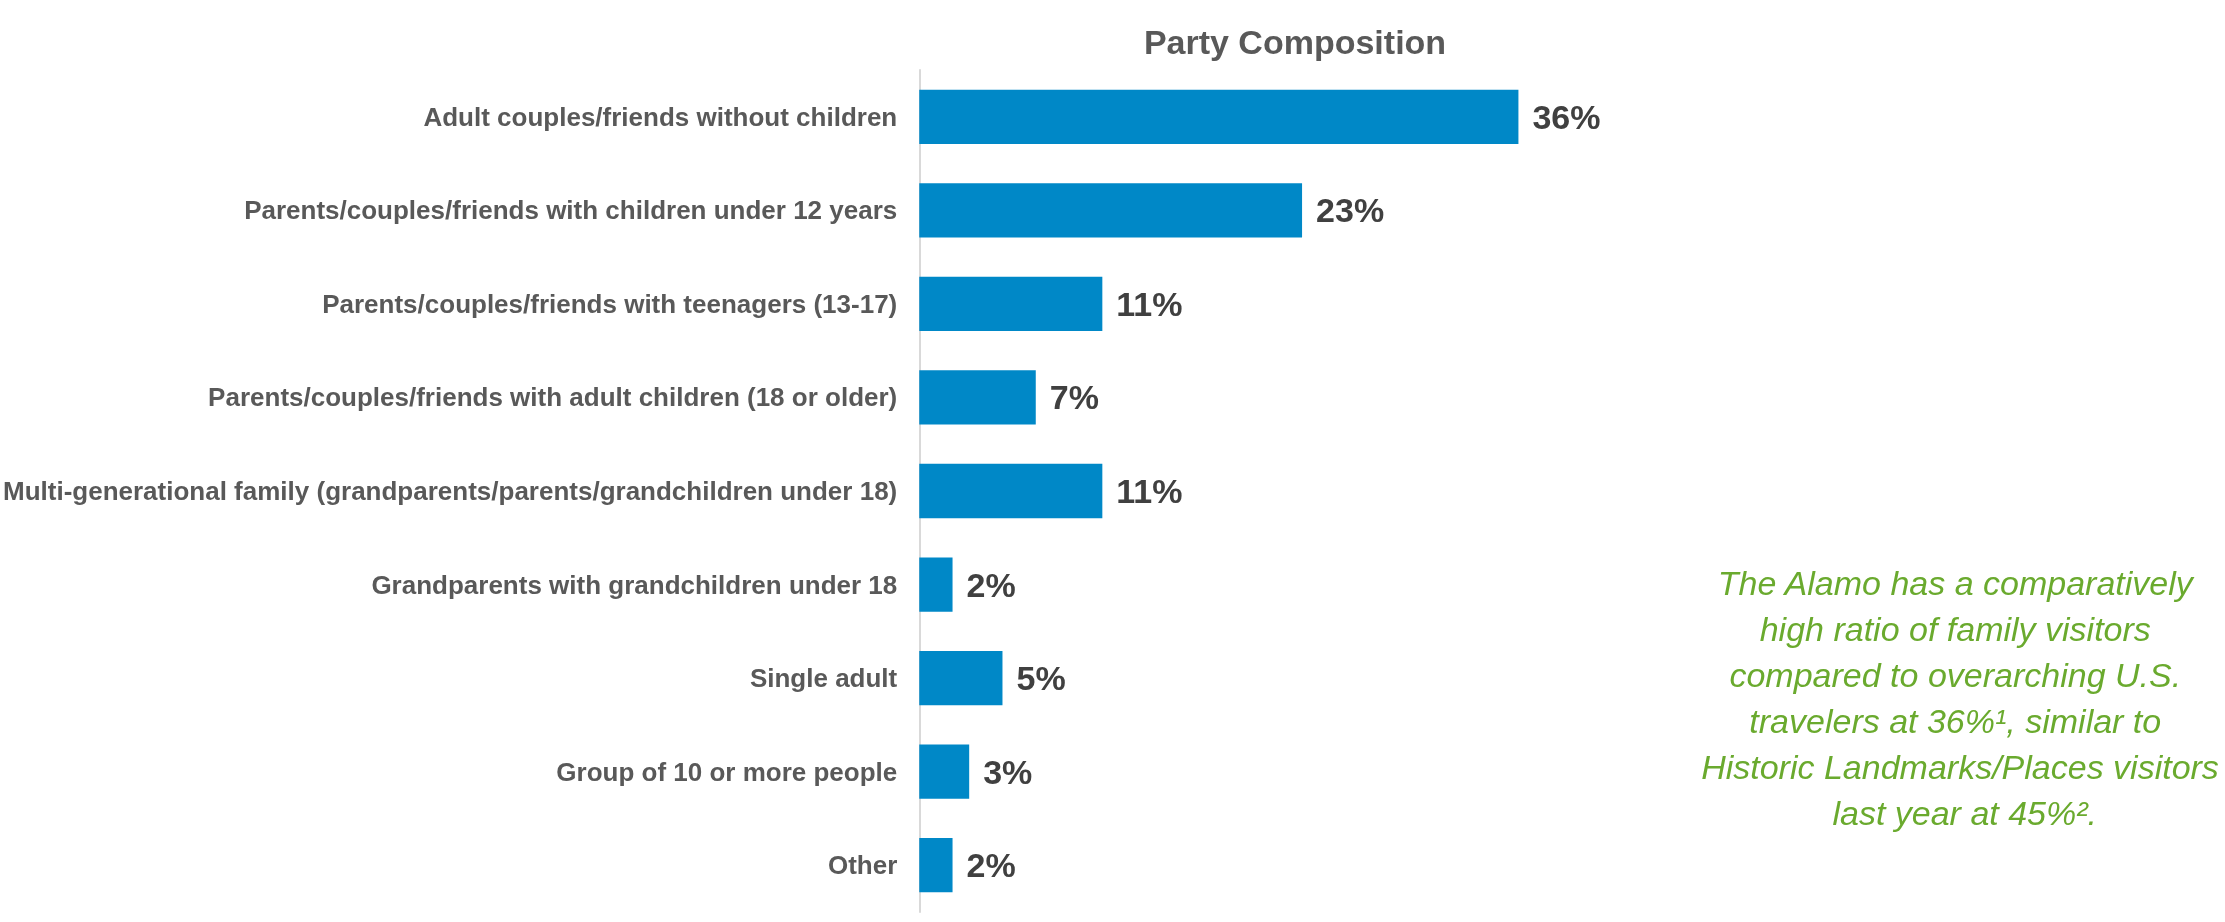 The height and width of the screenshot is (922, 2225). What do you see at coordinates (450, 491) in the screenshot?
I see `y-tick-label: Multi-generational family (grandparents/parents/grandchildren under 18)` at bounding box center [450, 491].